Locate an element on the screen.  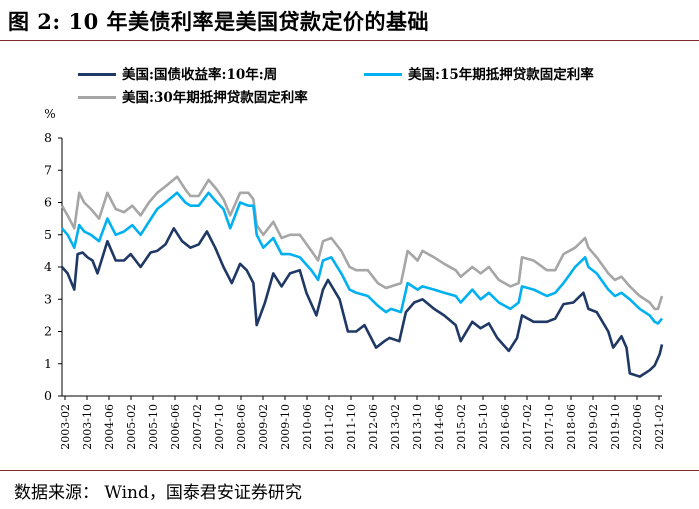
figure-title: 图 2: 10 年美债利率是美国贷款定价的基础 is located at coordinates (219, 21).